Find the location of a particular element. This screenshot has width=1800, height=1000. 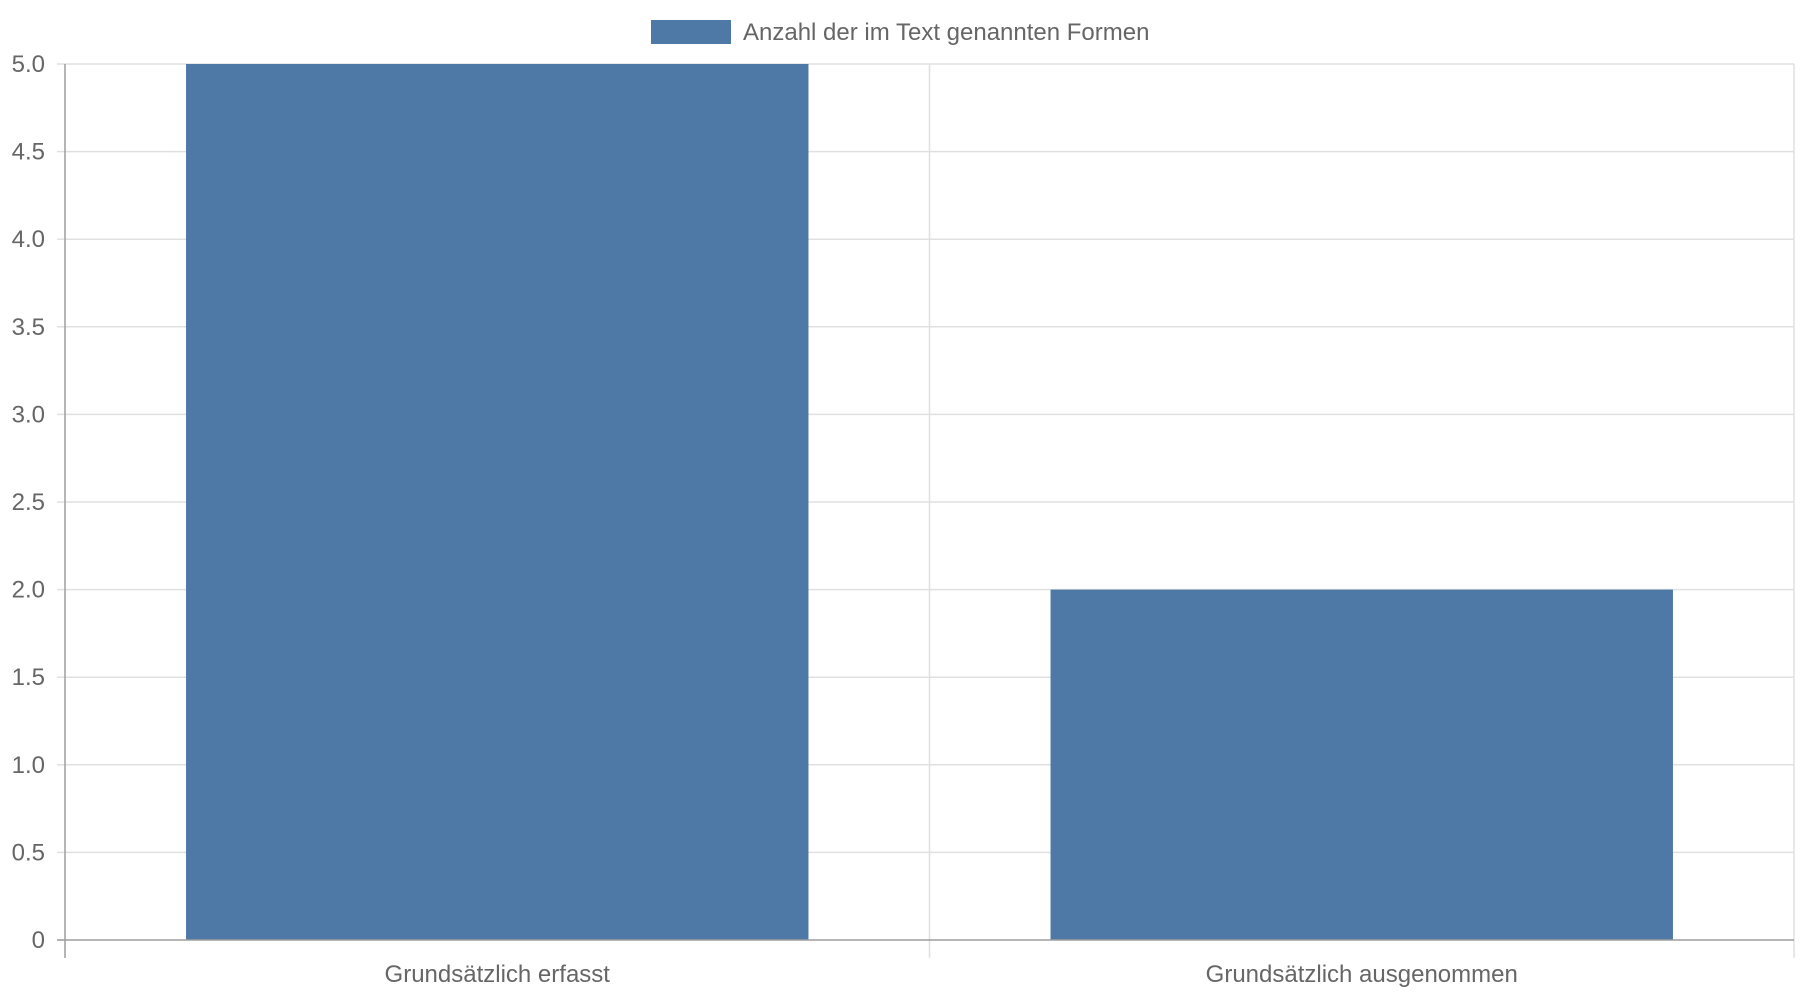

y-tick-label: 3.5 is located at coordinates (28, 327).